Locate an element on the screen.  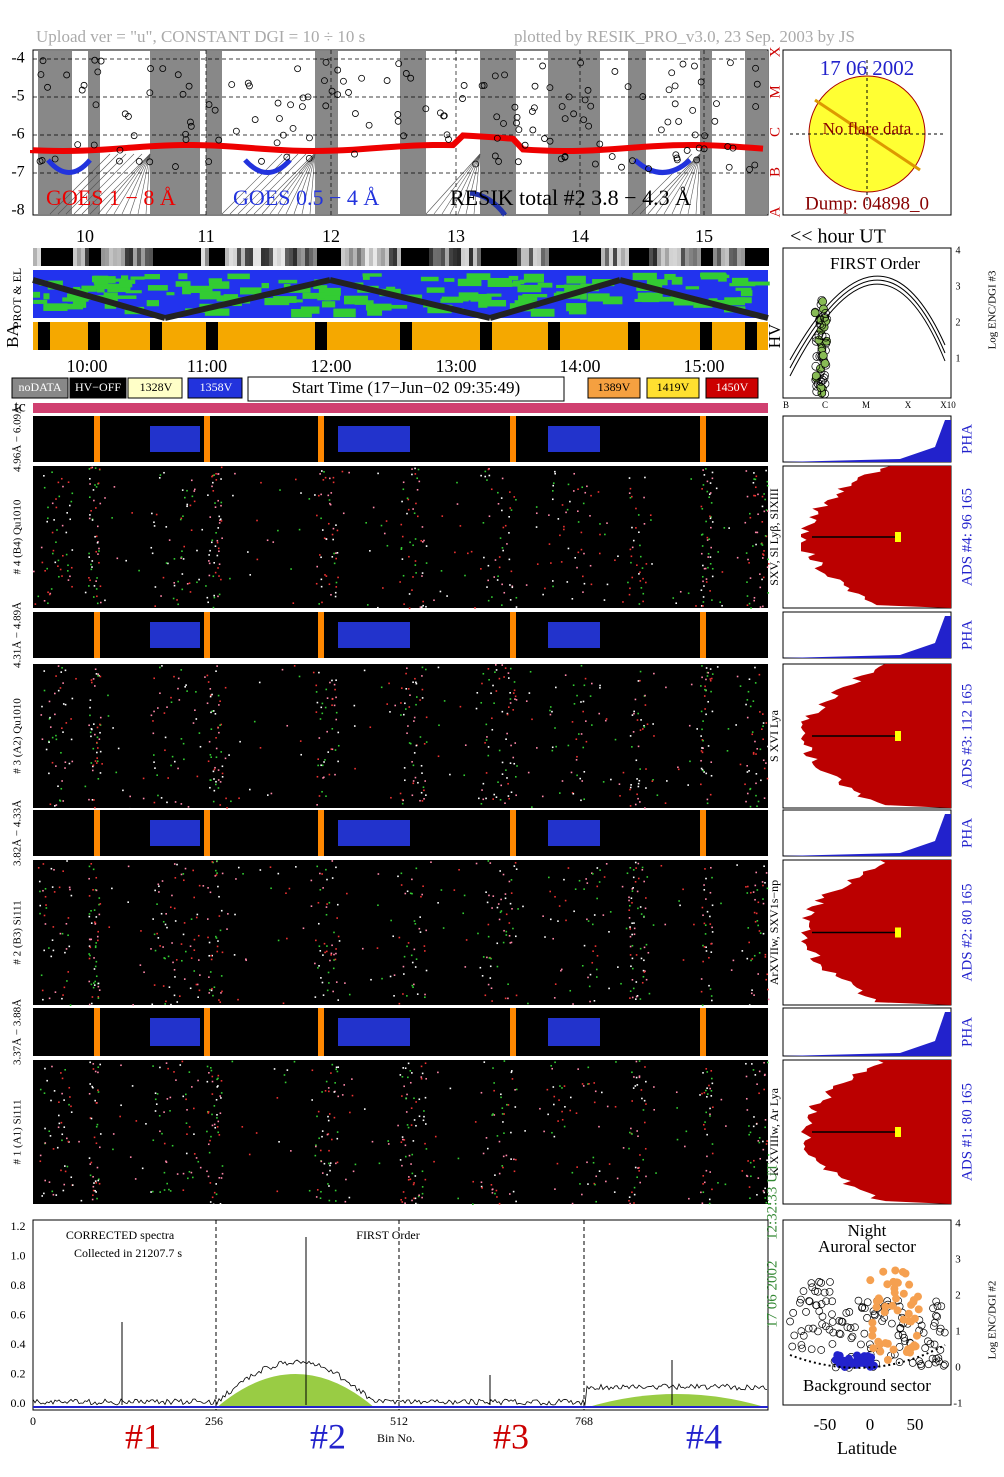
hatch is located at coordinates (469, 184).